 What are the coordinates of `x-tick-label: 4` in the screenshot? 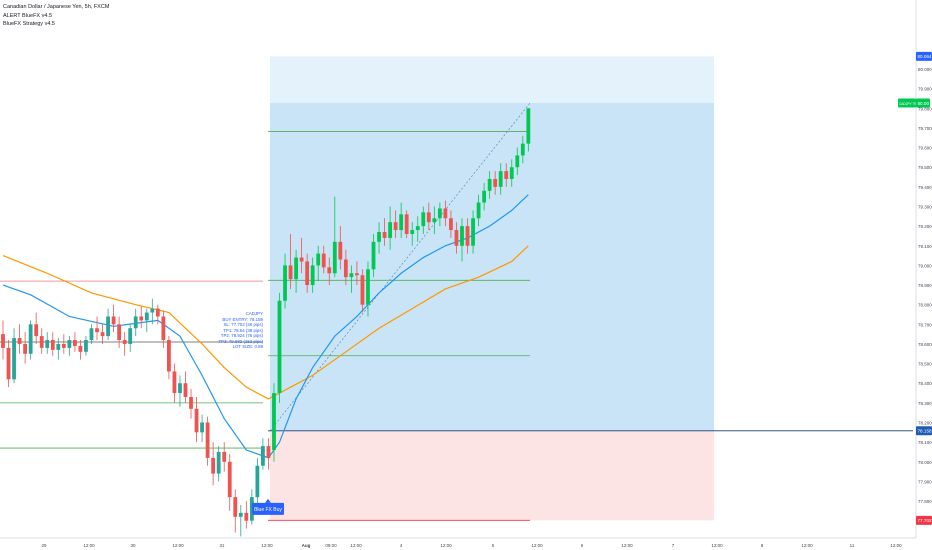 It's located at (401, 545).